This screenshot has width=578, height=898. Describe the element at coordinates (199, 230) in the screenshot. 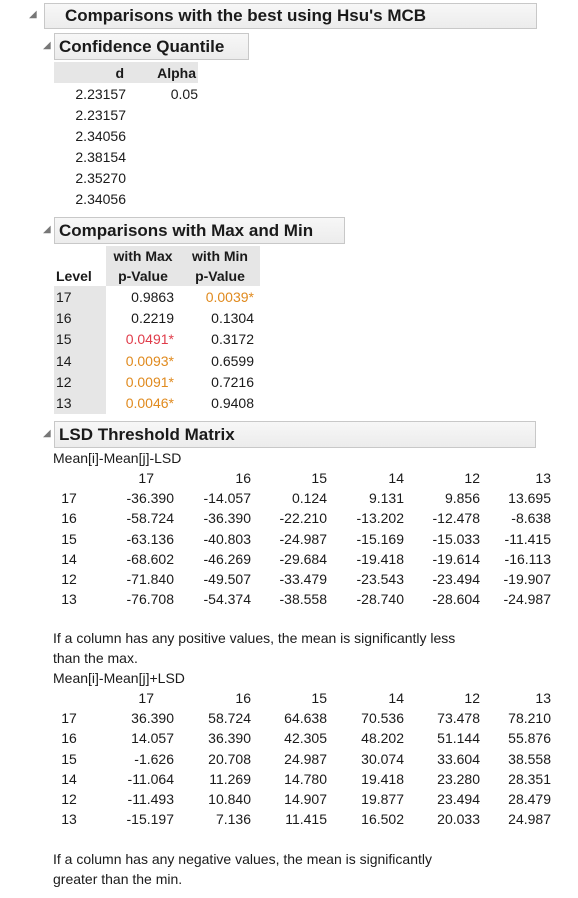

I see `max-min-header: Comparisons with Max and Min` at that location.